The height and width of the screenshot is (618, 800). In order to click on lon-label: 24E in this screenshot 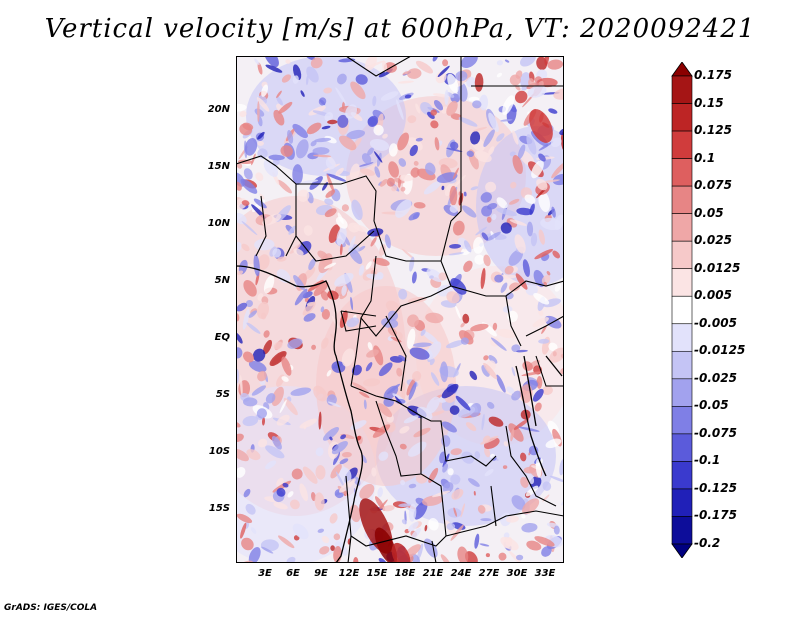, I will do `click(461, 573)`.